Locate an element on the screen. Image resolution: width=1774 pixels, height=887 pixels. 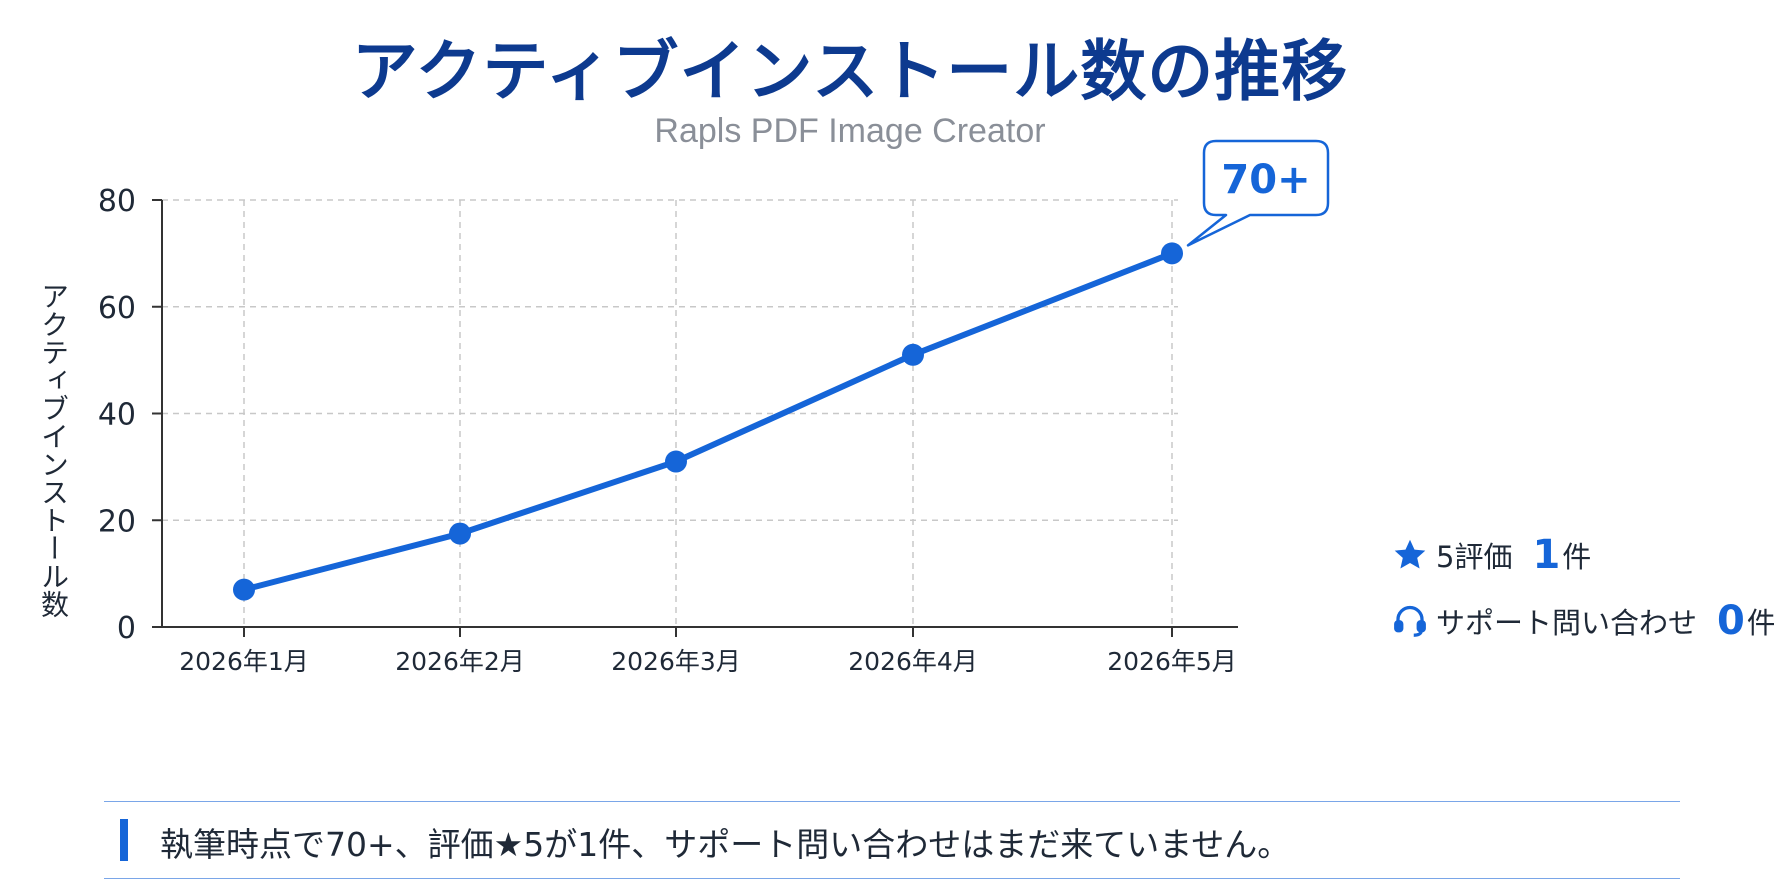
chart-title: アクティブインストール数の推移 is located at coordinates (850, 71).